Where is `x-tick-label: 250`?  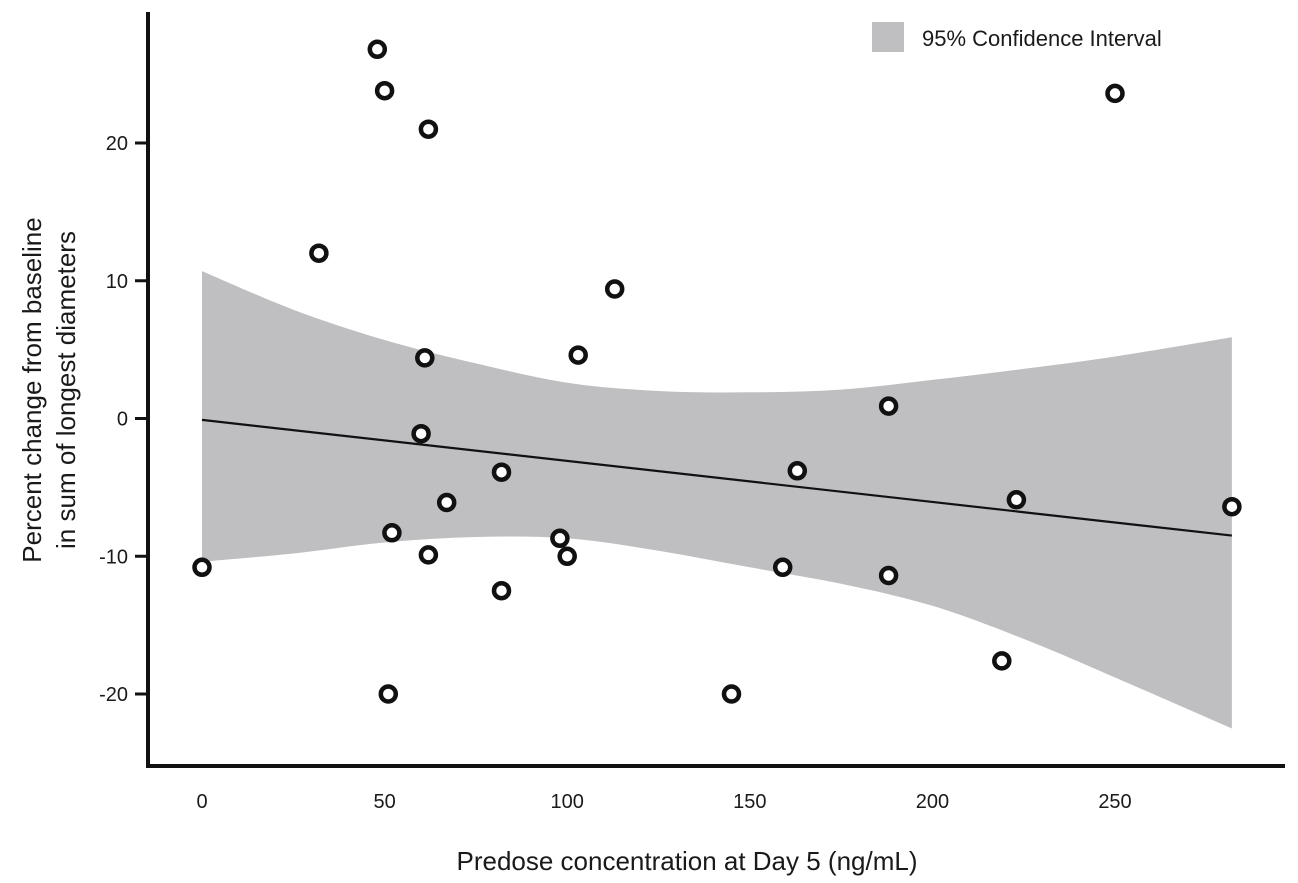 x-tick-label: 250 is located at coordinates (1114, 802).